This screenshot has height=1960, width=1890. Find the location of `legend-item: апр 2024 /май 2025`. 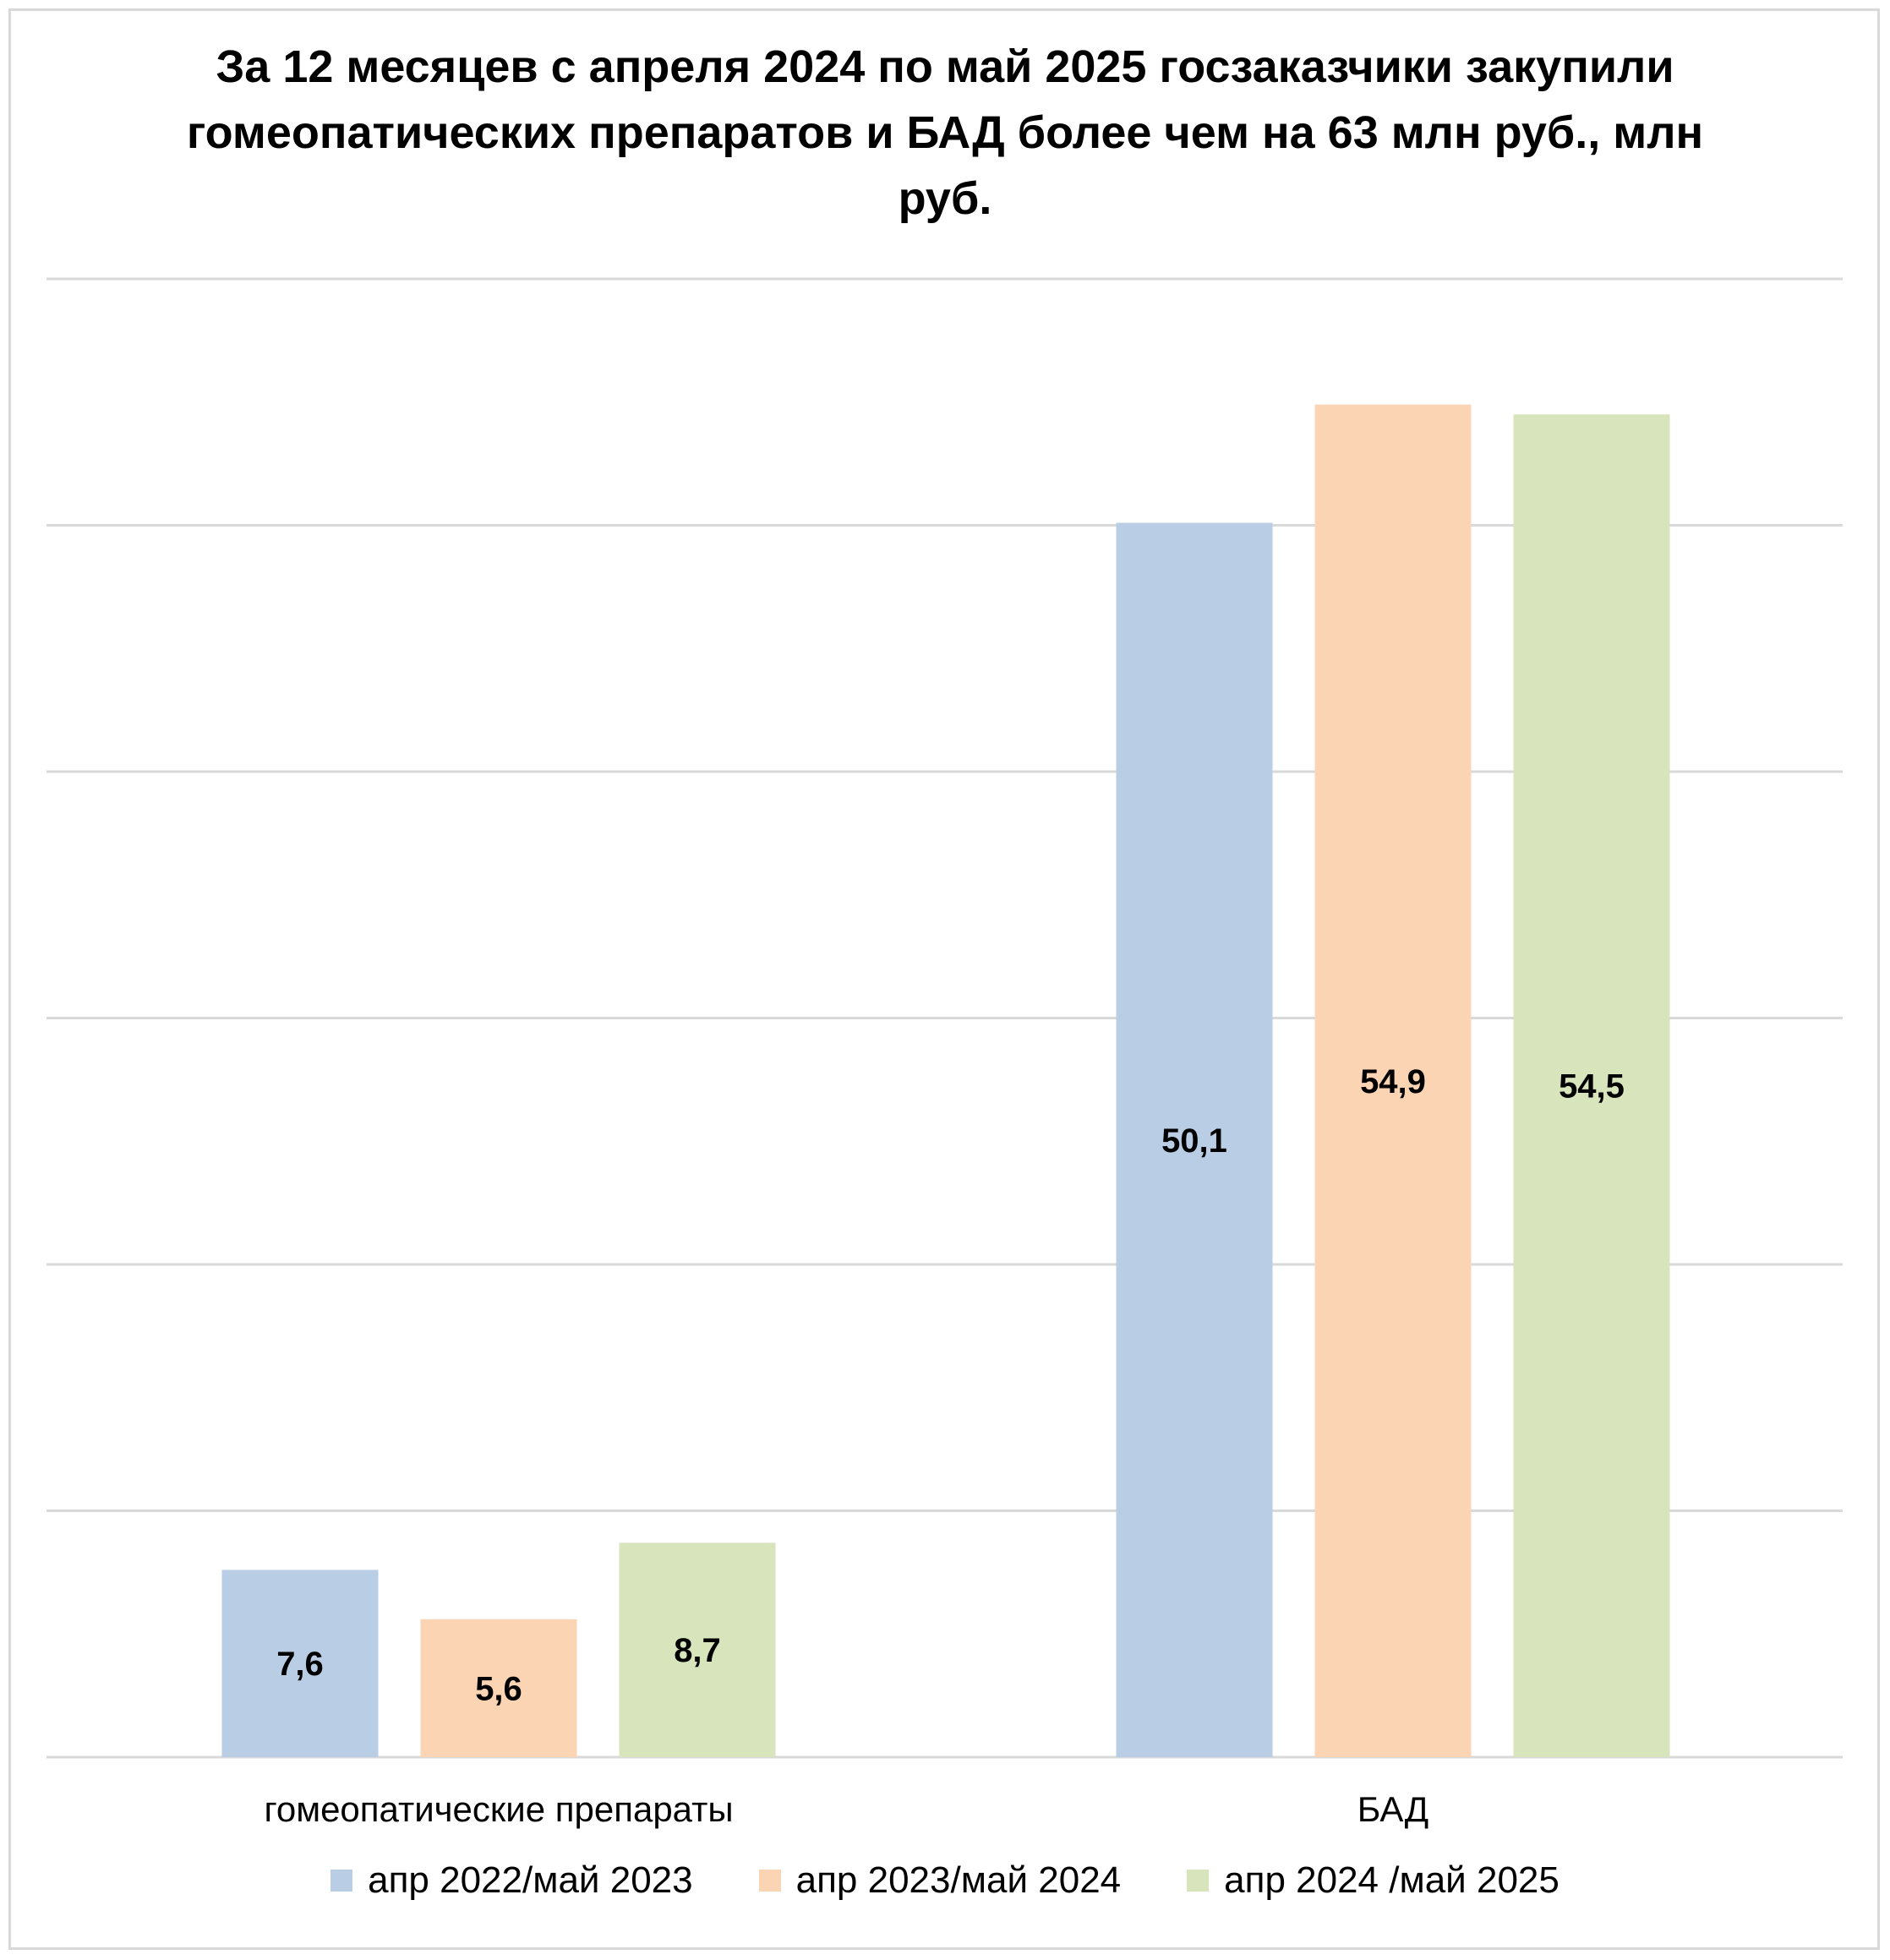

legend-item: апр 2024 /май 2025 is located at coordinates (1374, 1880).